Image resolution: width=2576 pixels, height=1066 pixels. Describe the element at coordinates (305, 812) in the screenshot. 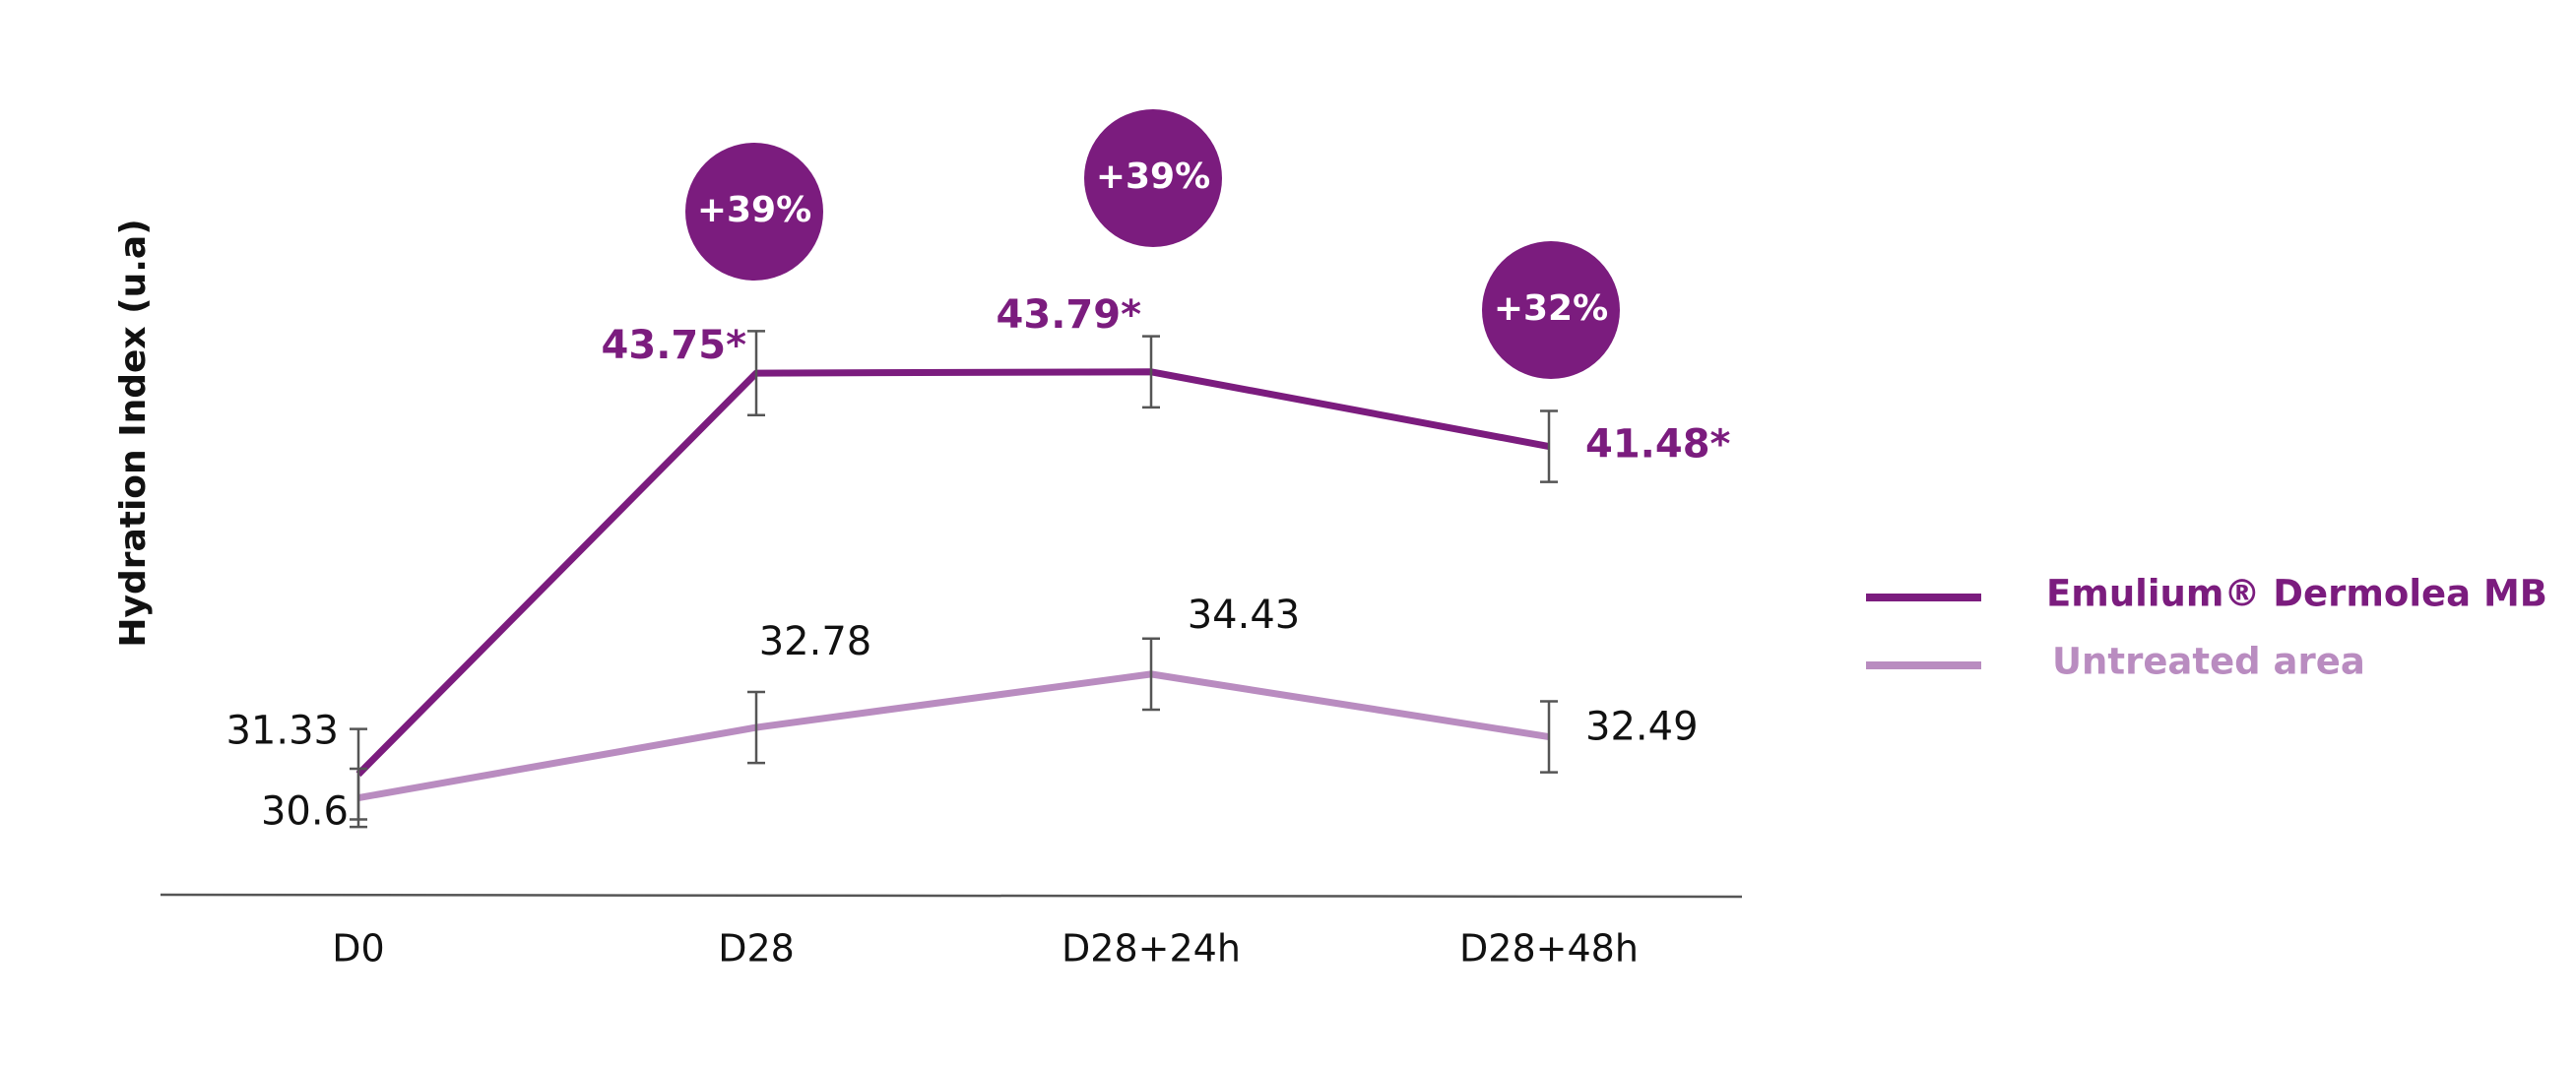

I see `value-label: 30.6` at that location.